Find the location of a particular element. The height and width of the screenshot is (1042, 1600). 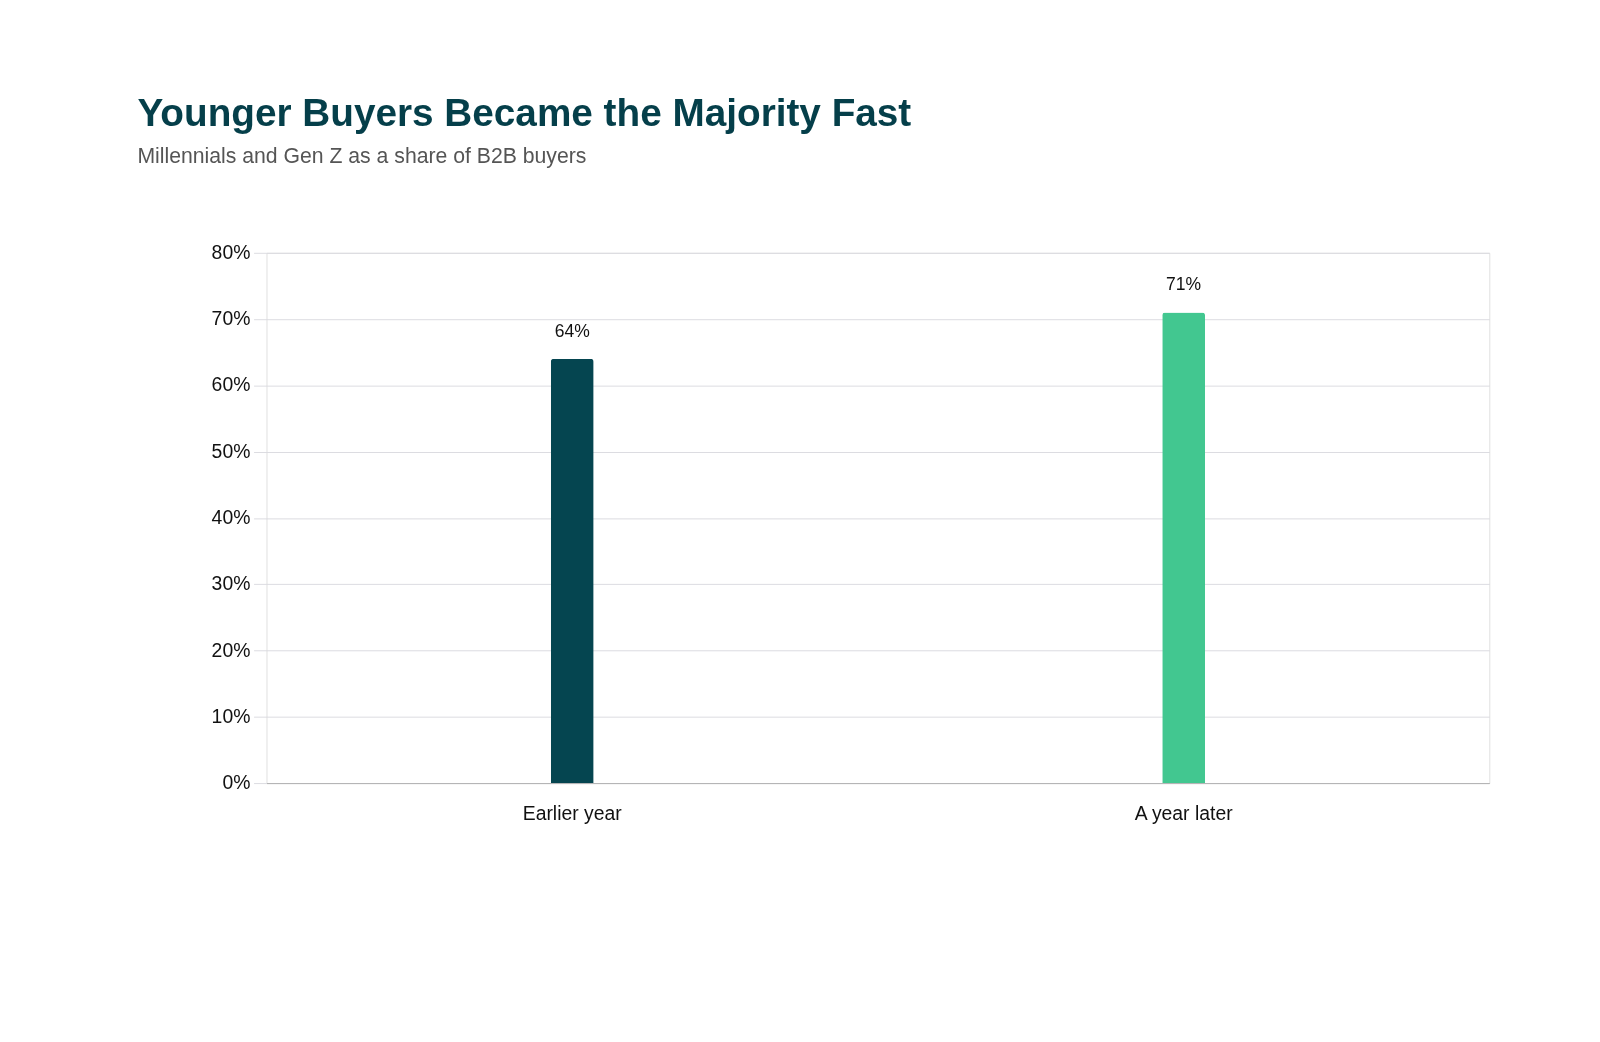

data-label: 64% is located at coordinates (572, 330).